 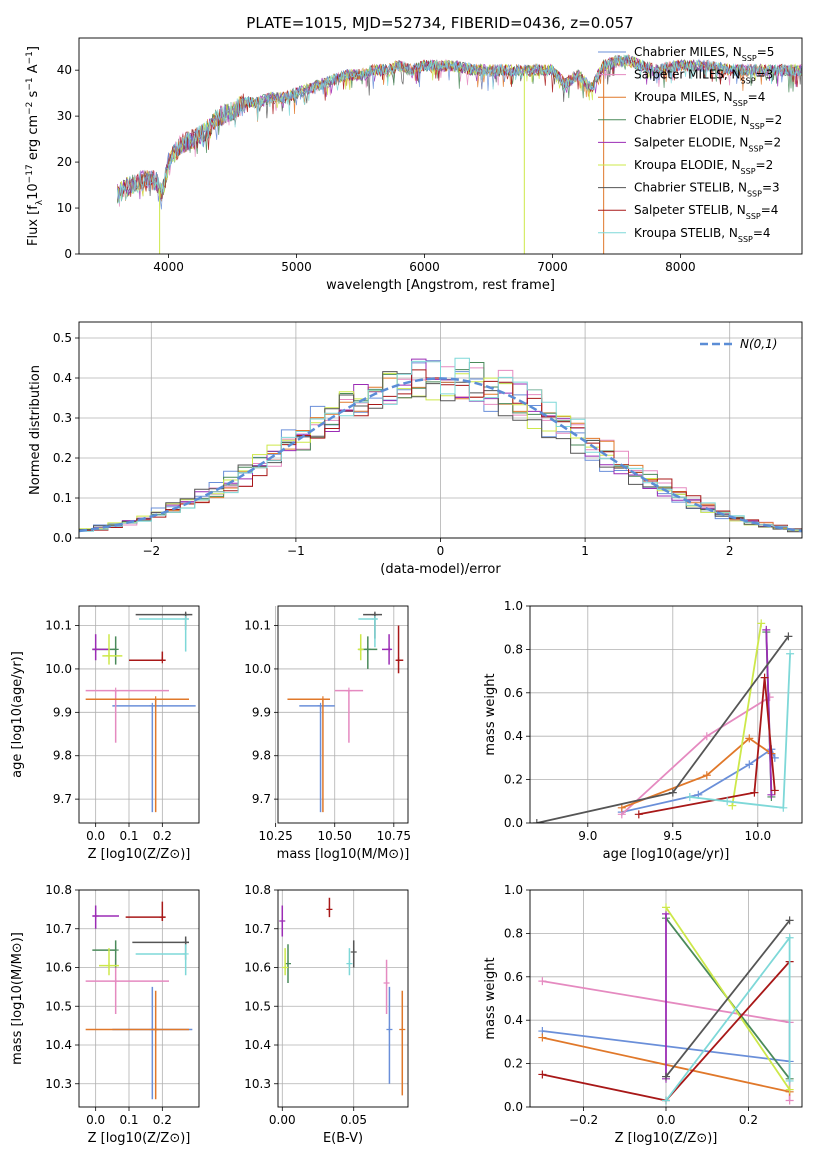 What do you see at coordinates (587, 836) in the screenshot?
I see `x-tick-label: 9.0` at bounding box center [587, 836].